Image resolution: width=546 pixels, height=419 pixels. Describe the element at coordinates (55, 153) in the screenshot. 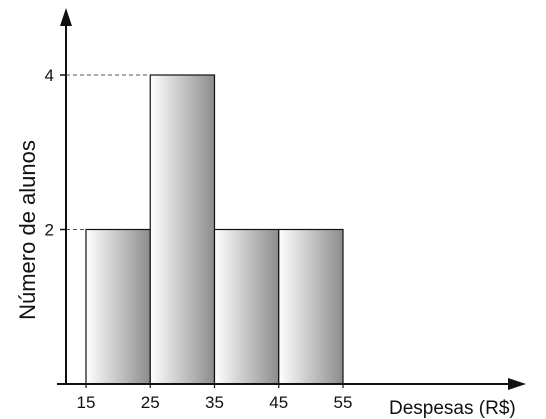

I see `y-ticks: 24` at that location.